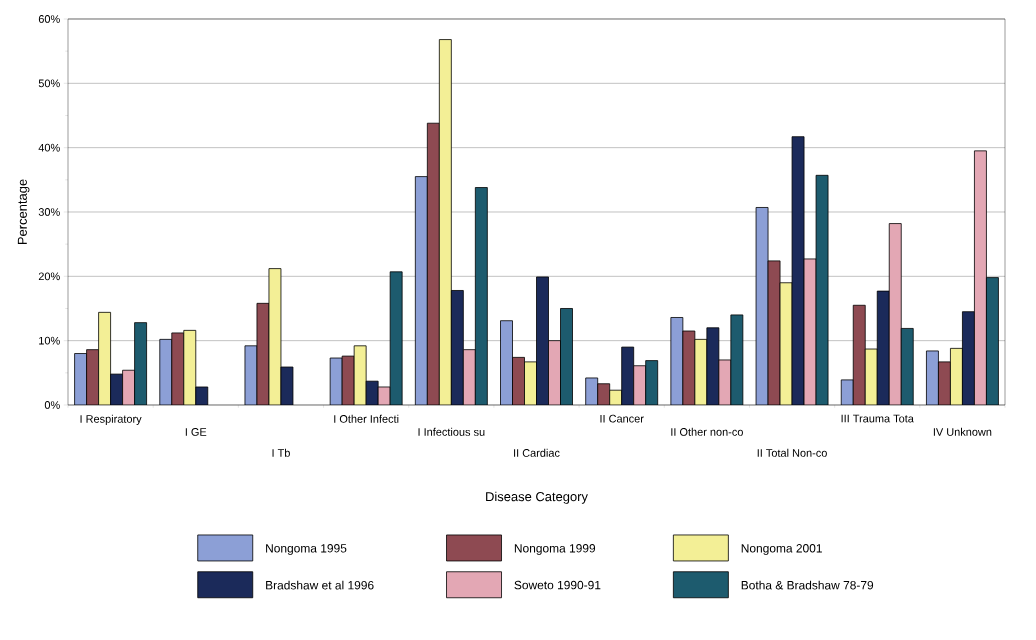  Describe the element at coordinates (366, 418) in the screenshot. I see `x-tick-label: I Other Infecti` at that location.